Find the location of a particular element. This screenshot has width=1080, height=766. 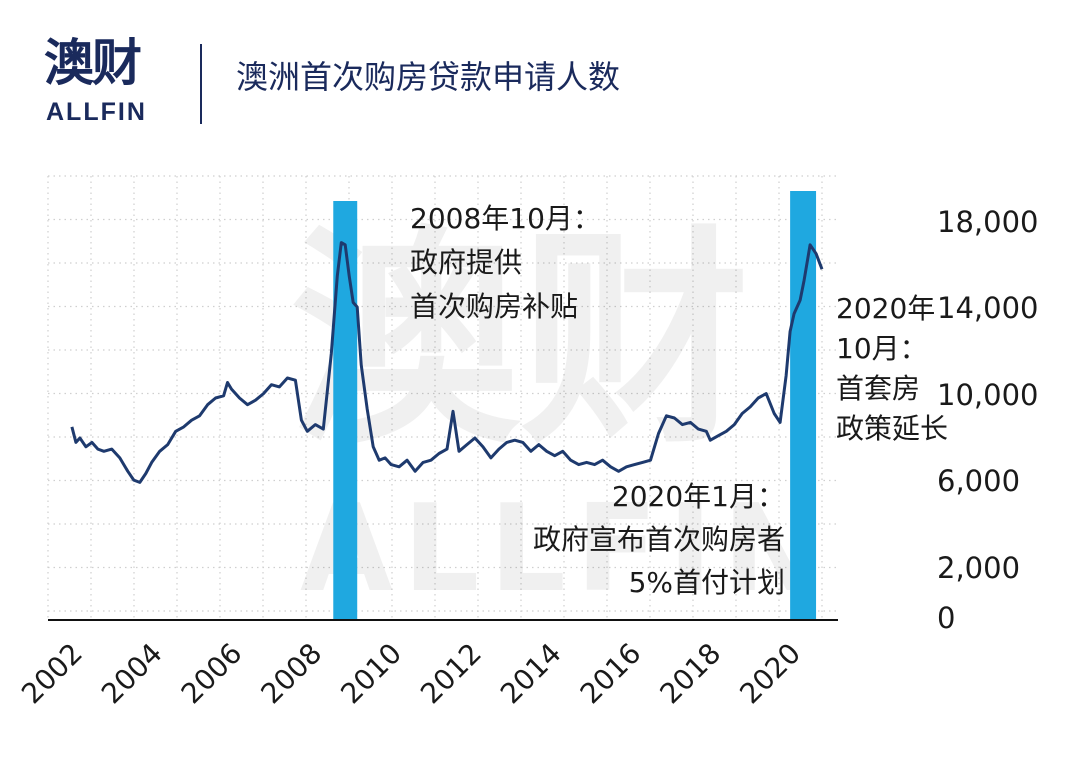

annotation-line: 首次购房补贴 is located at coordinates (494, 306).